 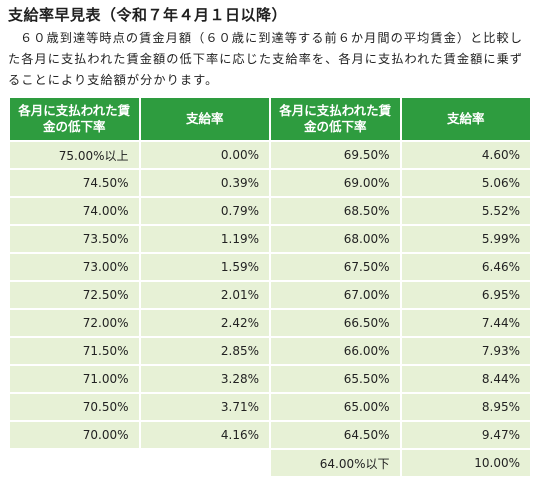 What do you see at coordinates (465, 435) in the screenshot?
I see `table-cell: 9.47%` at bounding box center [465, 435].